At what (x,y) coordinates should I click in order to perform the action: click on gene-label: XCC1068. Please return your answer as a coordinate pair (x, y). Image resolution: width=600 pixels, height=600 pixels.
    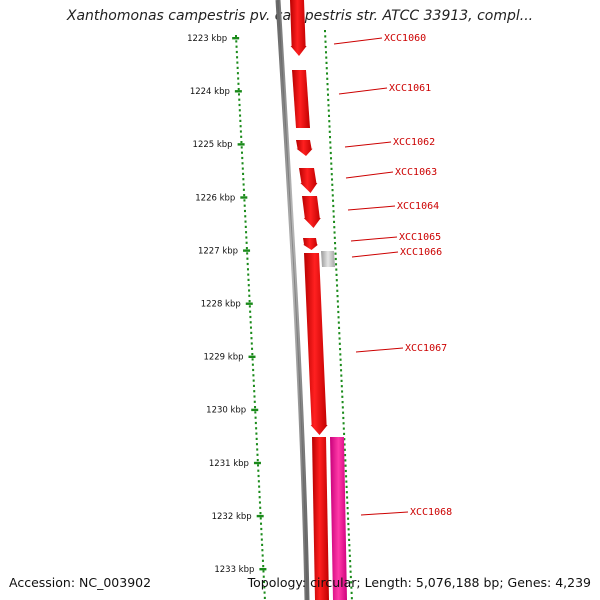
    Looking at the image, I should click on (431, 512).